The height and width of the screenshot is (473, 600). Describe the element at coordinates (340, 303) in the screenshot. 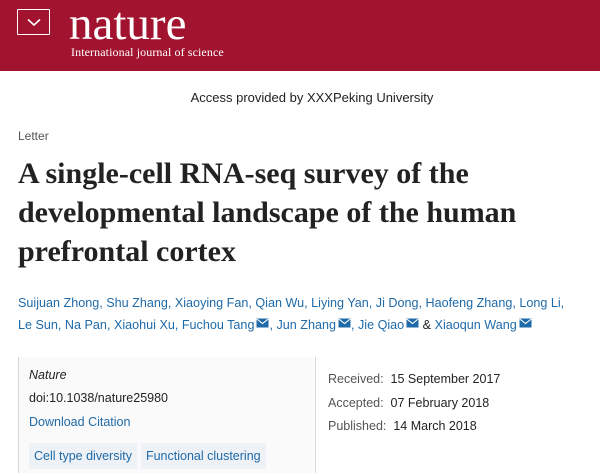

I see `author-link: Liying Yan` at that location.